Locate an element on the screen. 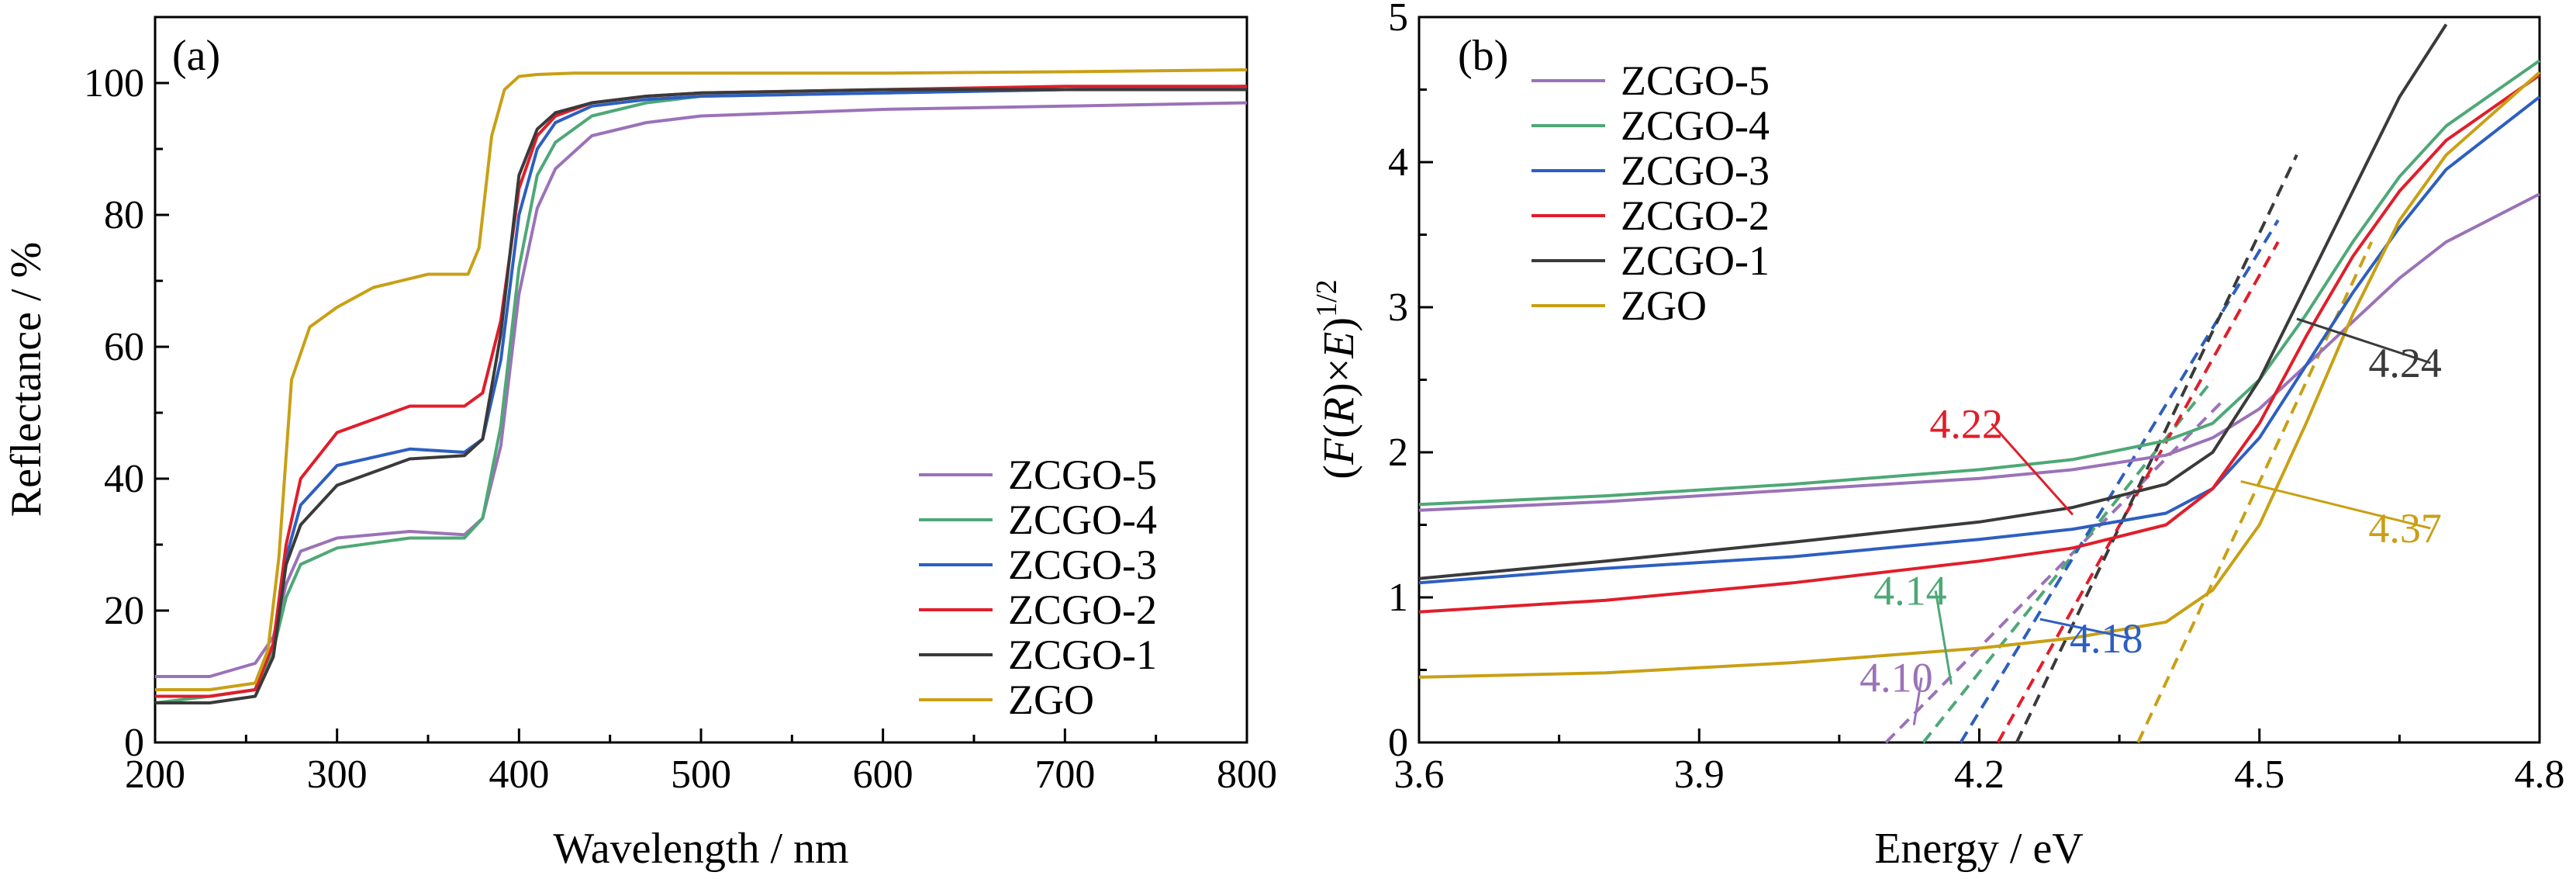 The image size is (2576, 879). panel-a-y-ticks: 0 20 40 60 80 100 is located at coordinates (127, 413).